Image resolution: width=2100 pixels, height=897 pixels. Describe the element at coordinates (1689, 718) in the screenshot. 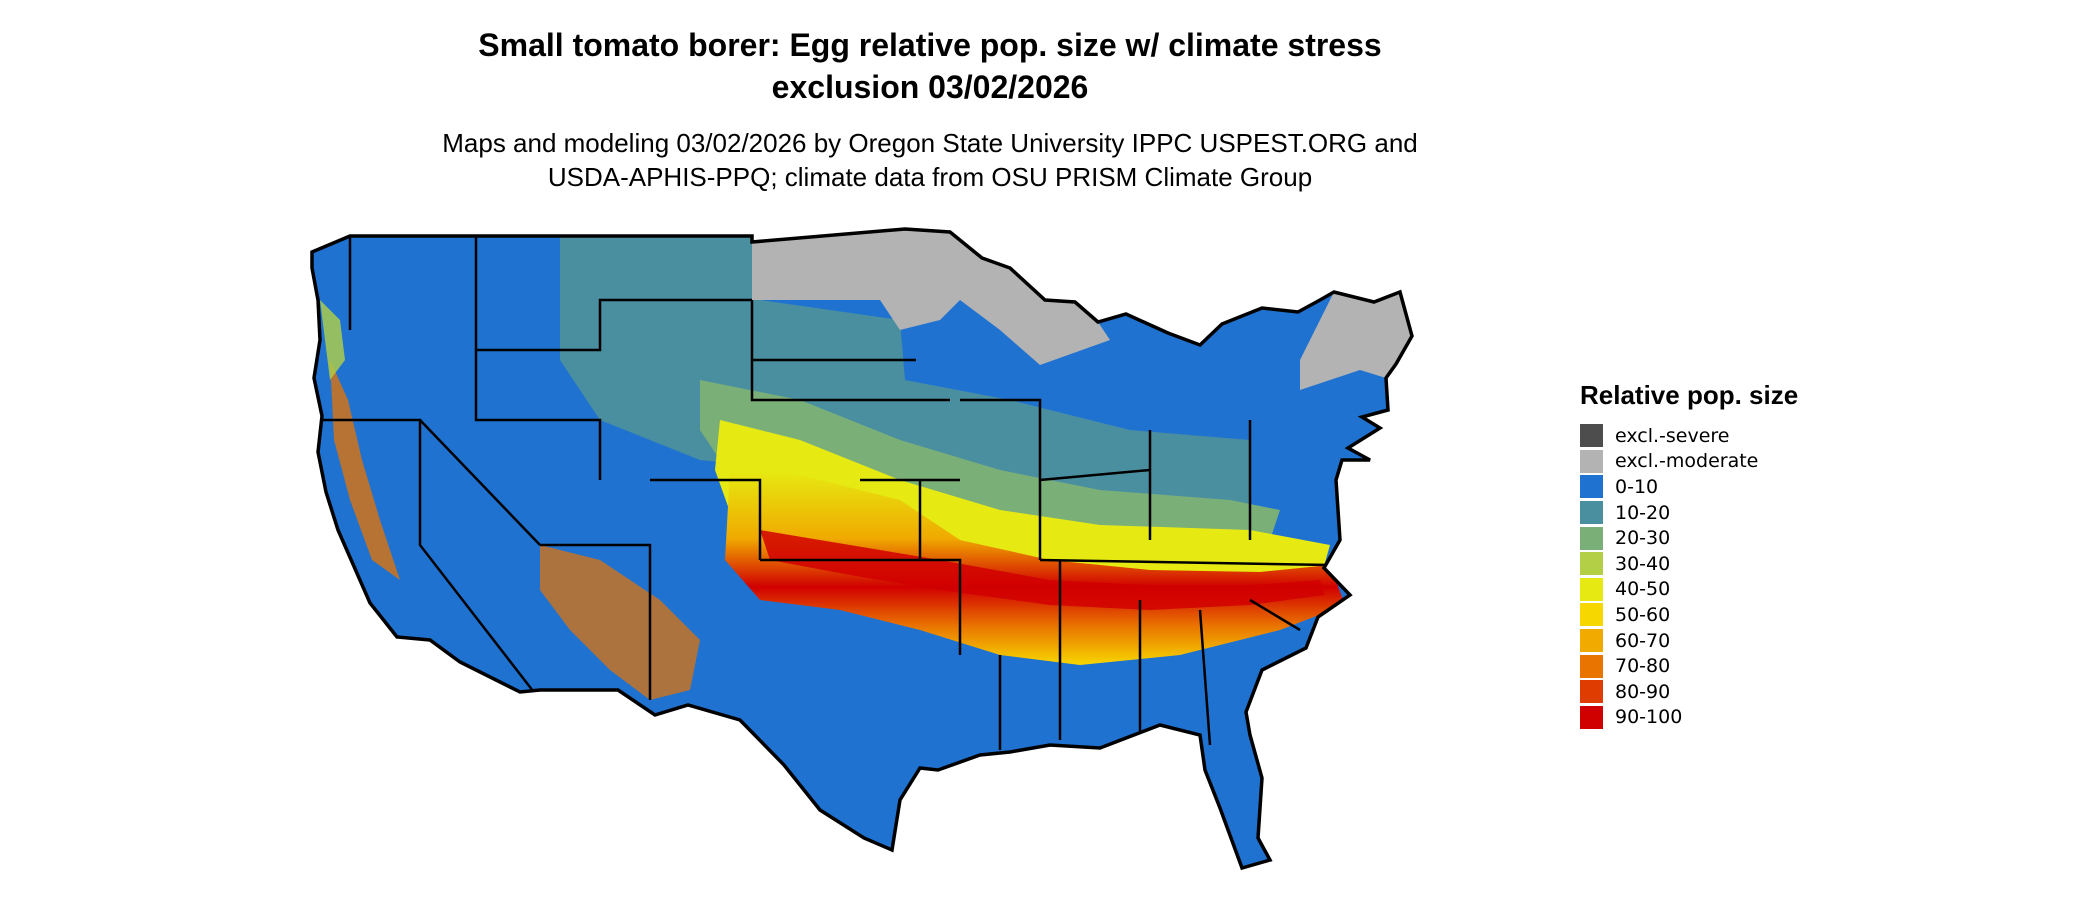

I see `legend-item: 90-100` at that location.